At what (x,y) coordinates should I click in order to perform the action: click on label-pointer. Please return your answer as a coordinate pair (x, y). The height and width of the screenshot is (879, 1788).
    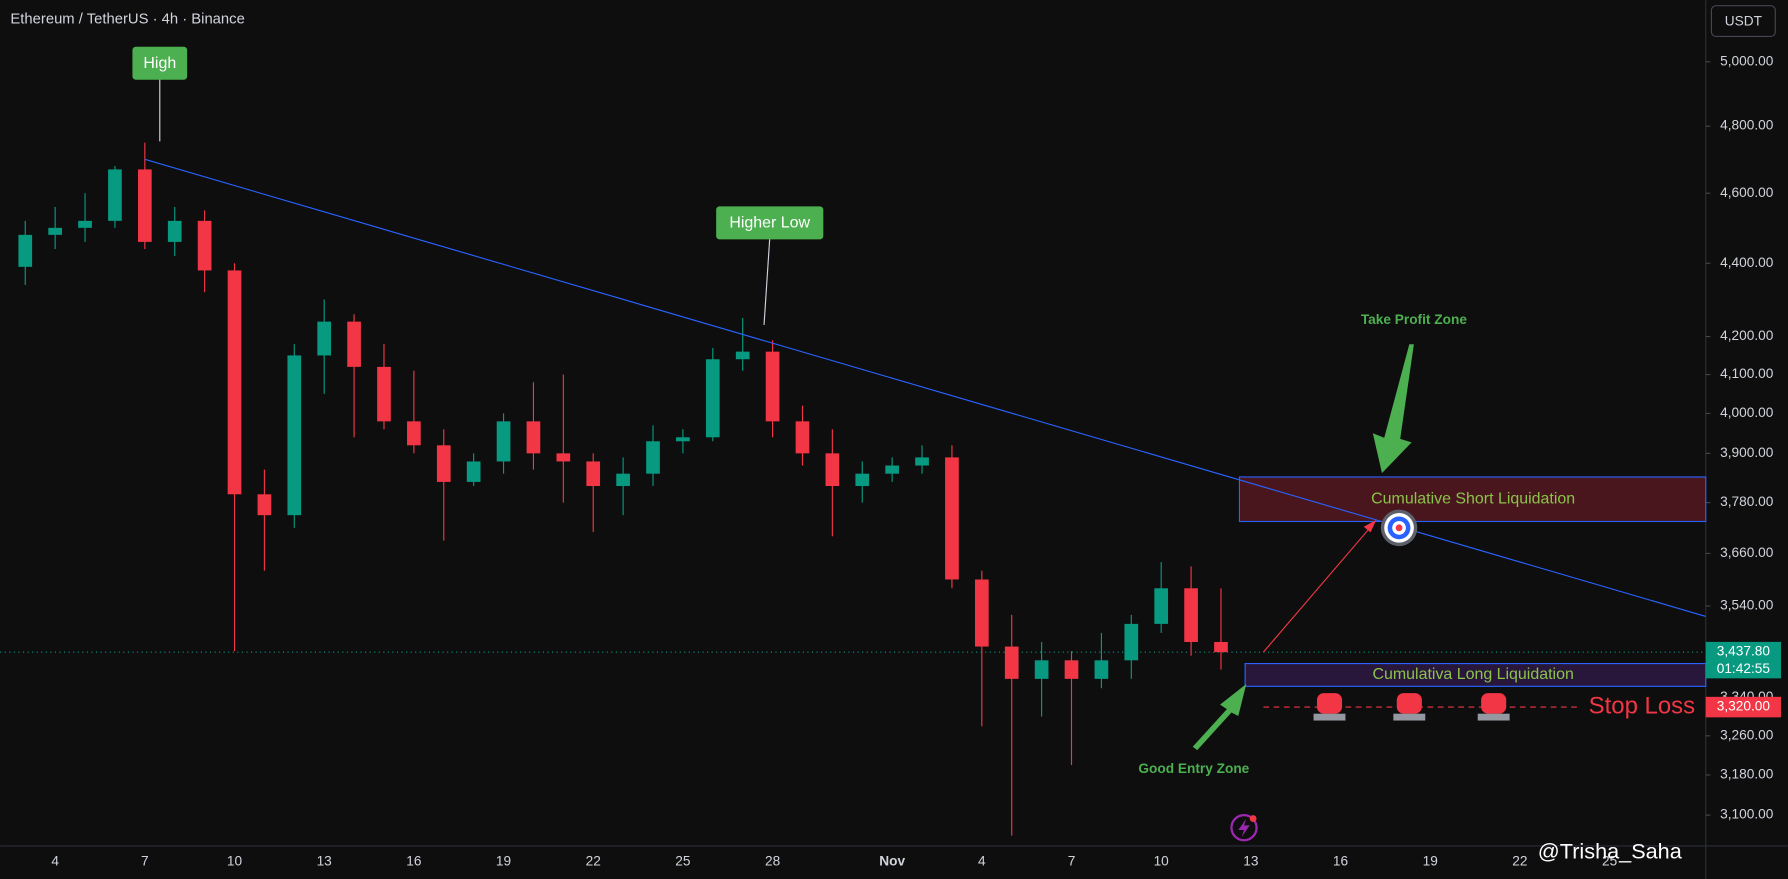
    Looking at the image, I should click on (767, 281).